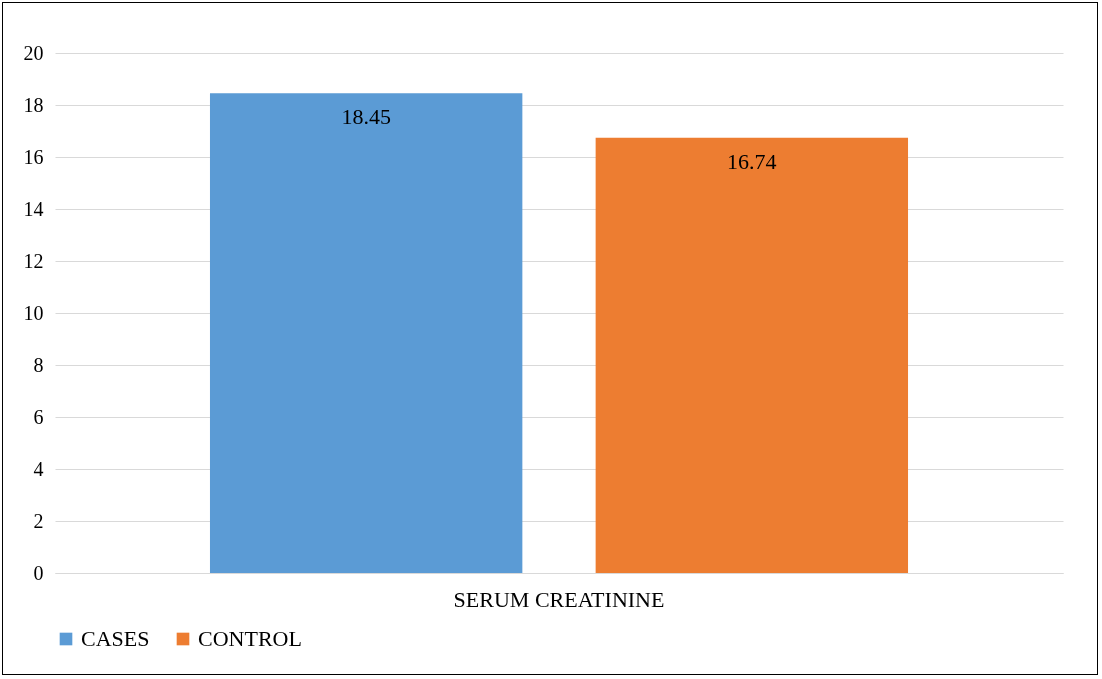  Describe the element at coordinates (38, 364) in the screenshot. I see `y-tick-label: 8` at that location.